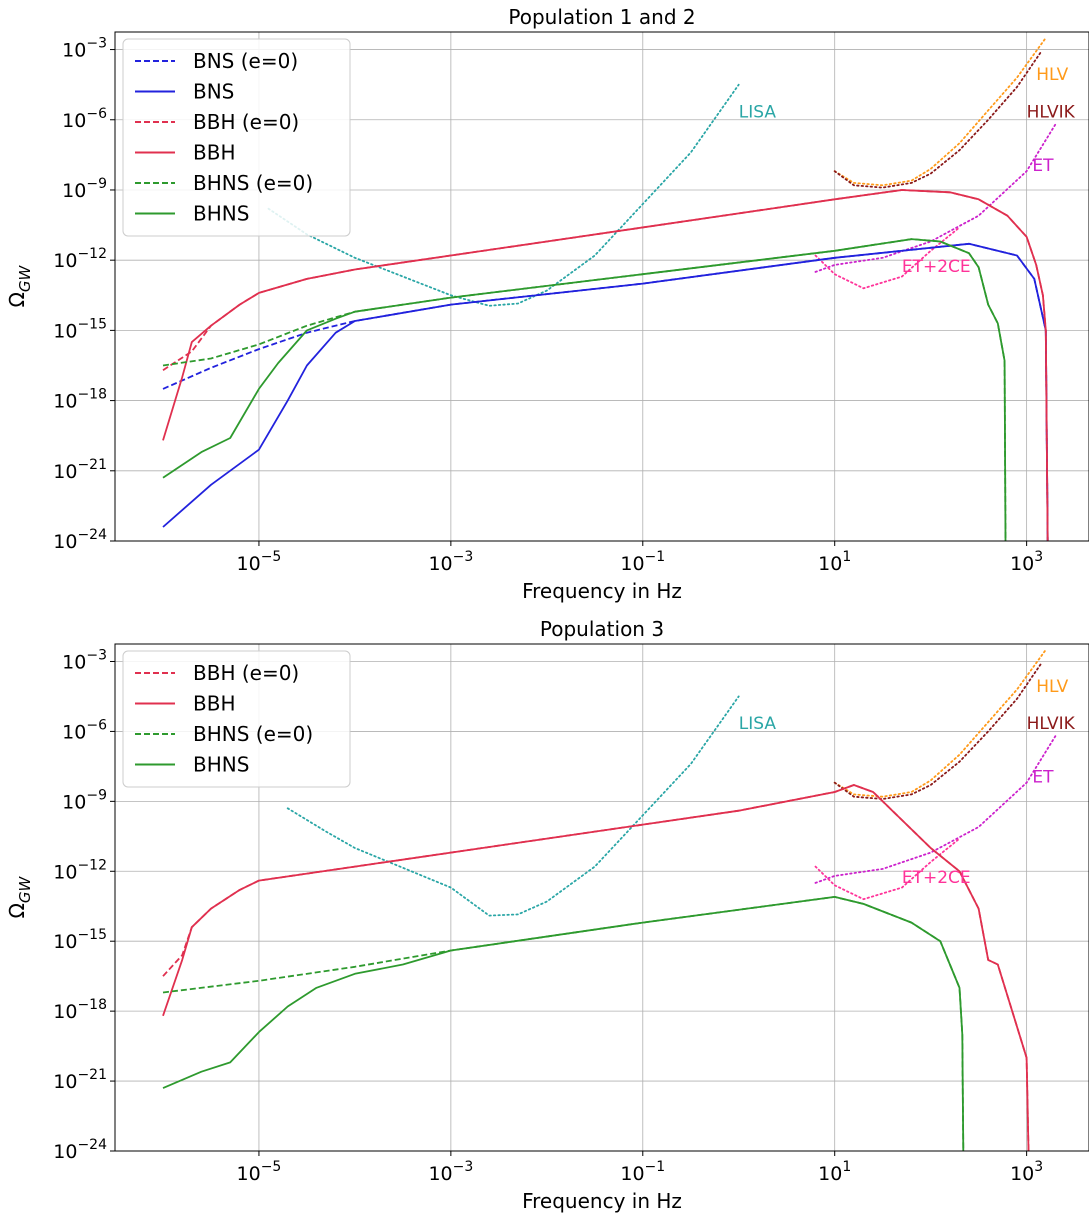 Image resolution: width=1089 pixels, height=1216 pixels. What do you see at coordinates (245, 61) in the screenshot?
I see `legend-label-bns-e-0: BNS (e=0)` at bounding box center [245, 61].